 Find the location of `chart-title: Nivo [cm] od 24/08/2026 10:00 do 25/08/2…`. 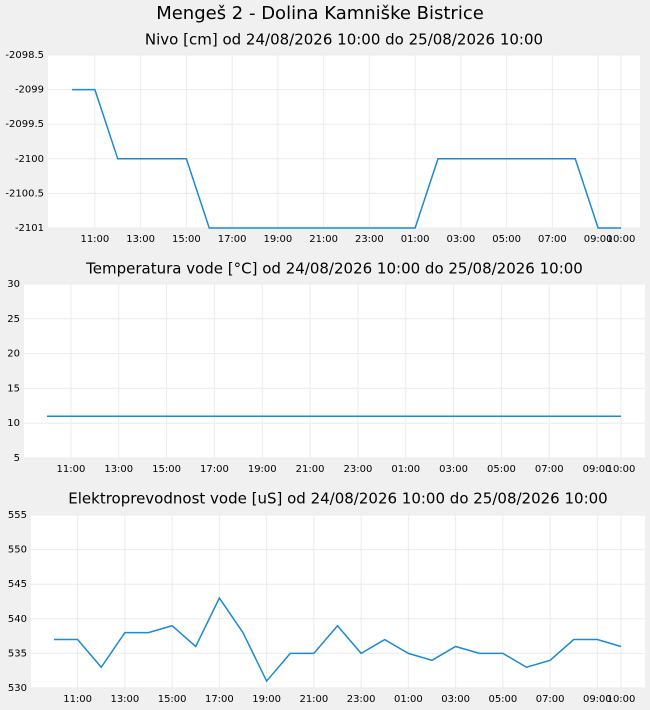

chart-title: Nivo [cm] od 24/08/2026 10:00 do 25/08/2… is located at coordinates (344, 40).